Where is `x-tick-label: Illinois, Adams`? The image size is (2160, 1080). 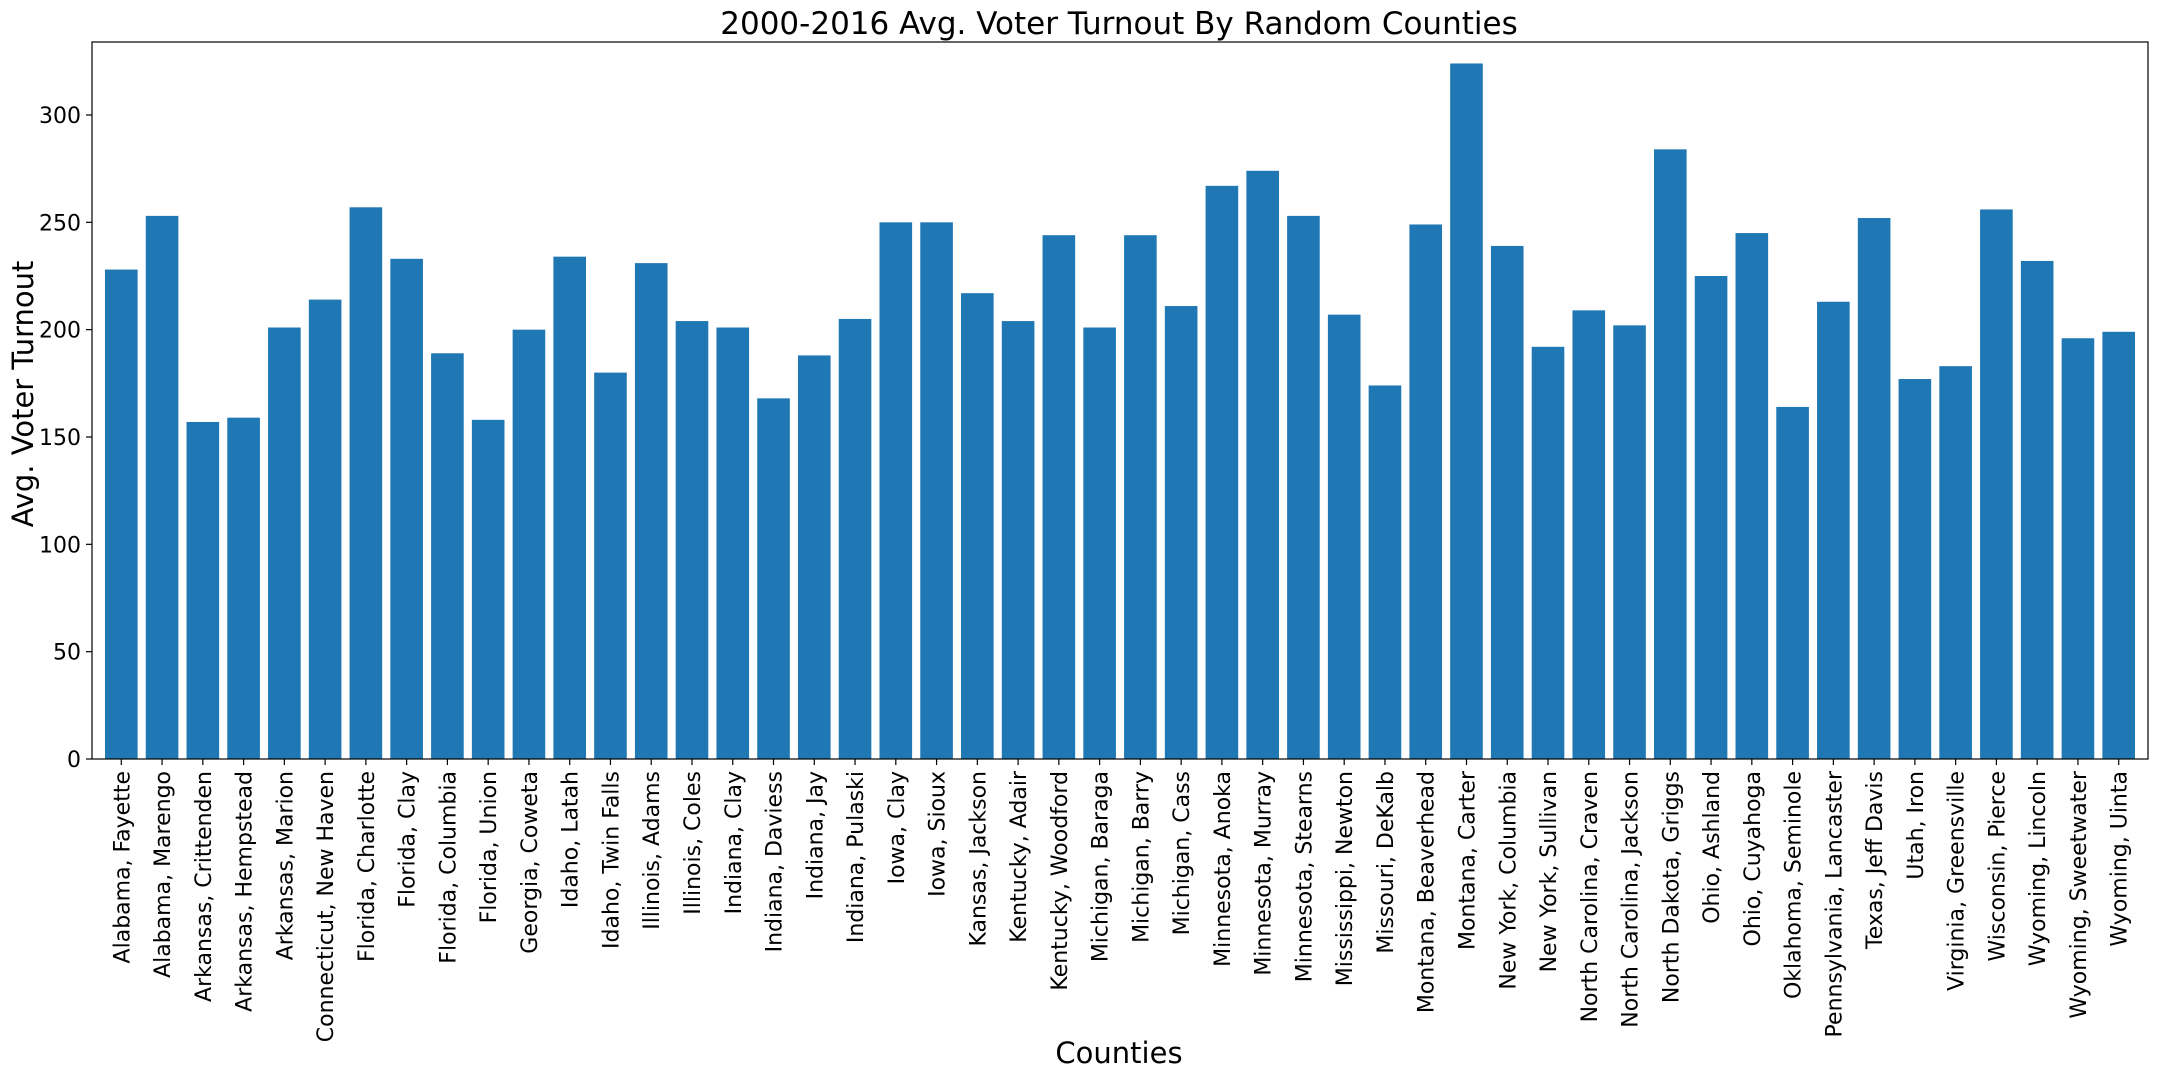 x-tick-label: Illinois, Adams is located at coordinates (652, 850).